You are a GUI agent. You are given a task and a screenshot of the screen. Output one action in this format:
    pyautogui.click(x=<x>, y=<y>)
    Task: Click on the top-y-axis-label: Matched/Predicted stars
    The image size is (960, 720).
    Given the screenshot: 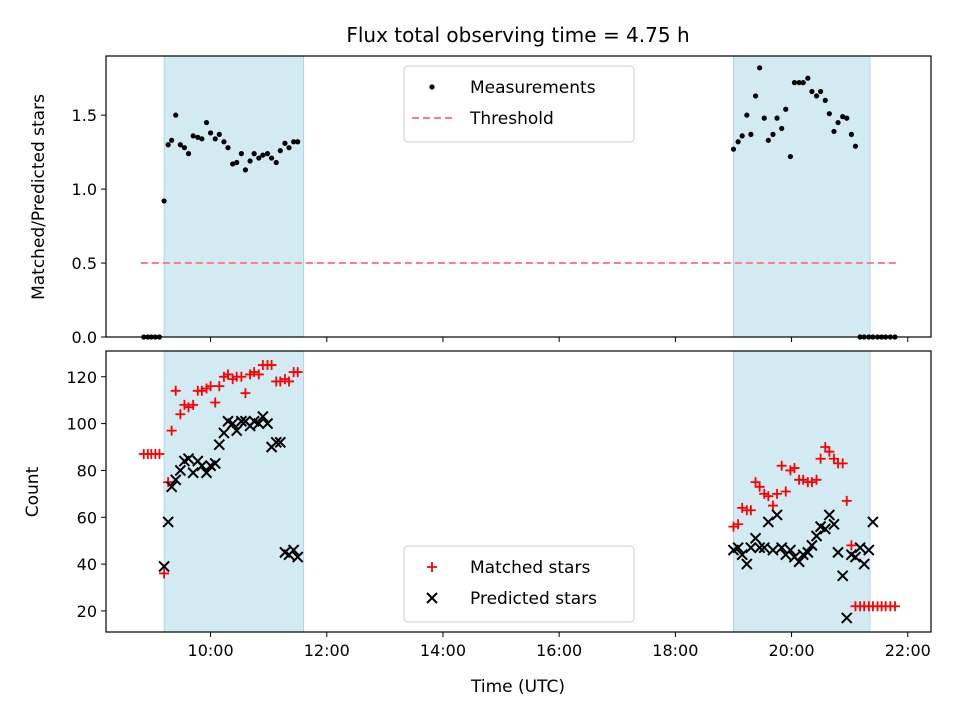 What is the action you would take?
    pyautogui.click(x=39, y=197)
    